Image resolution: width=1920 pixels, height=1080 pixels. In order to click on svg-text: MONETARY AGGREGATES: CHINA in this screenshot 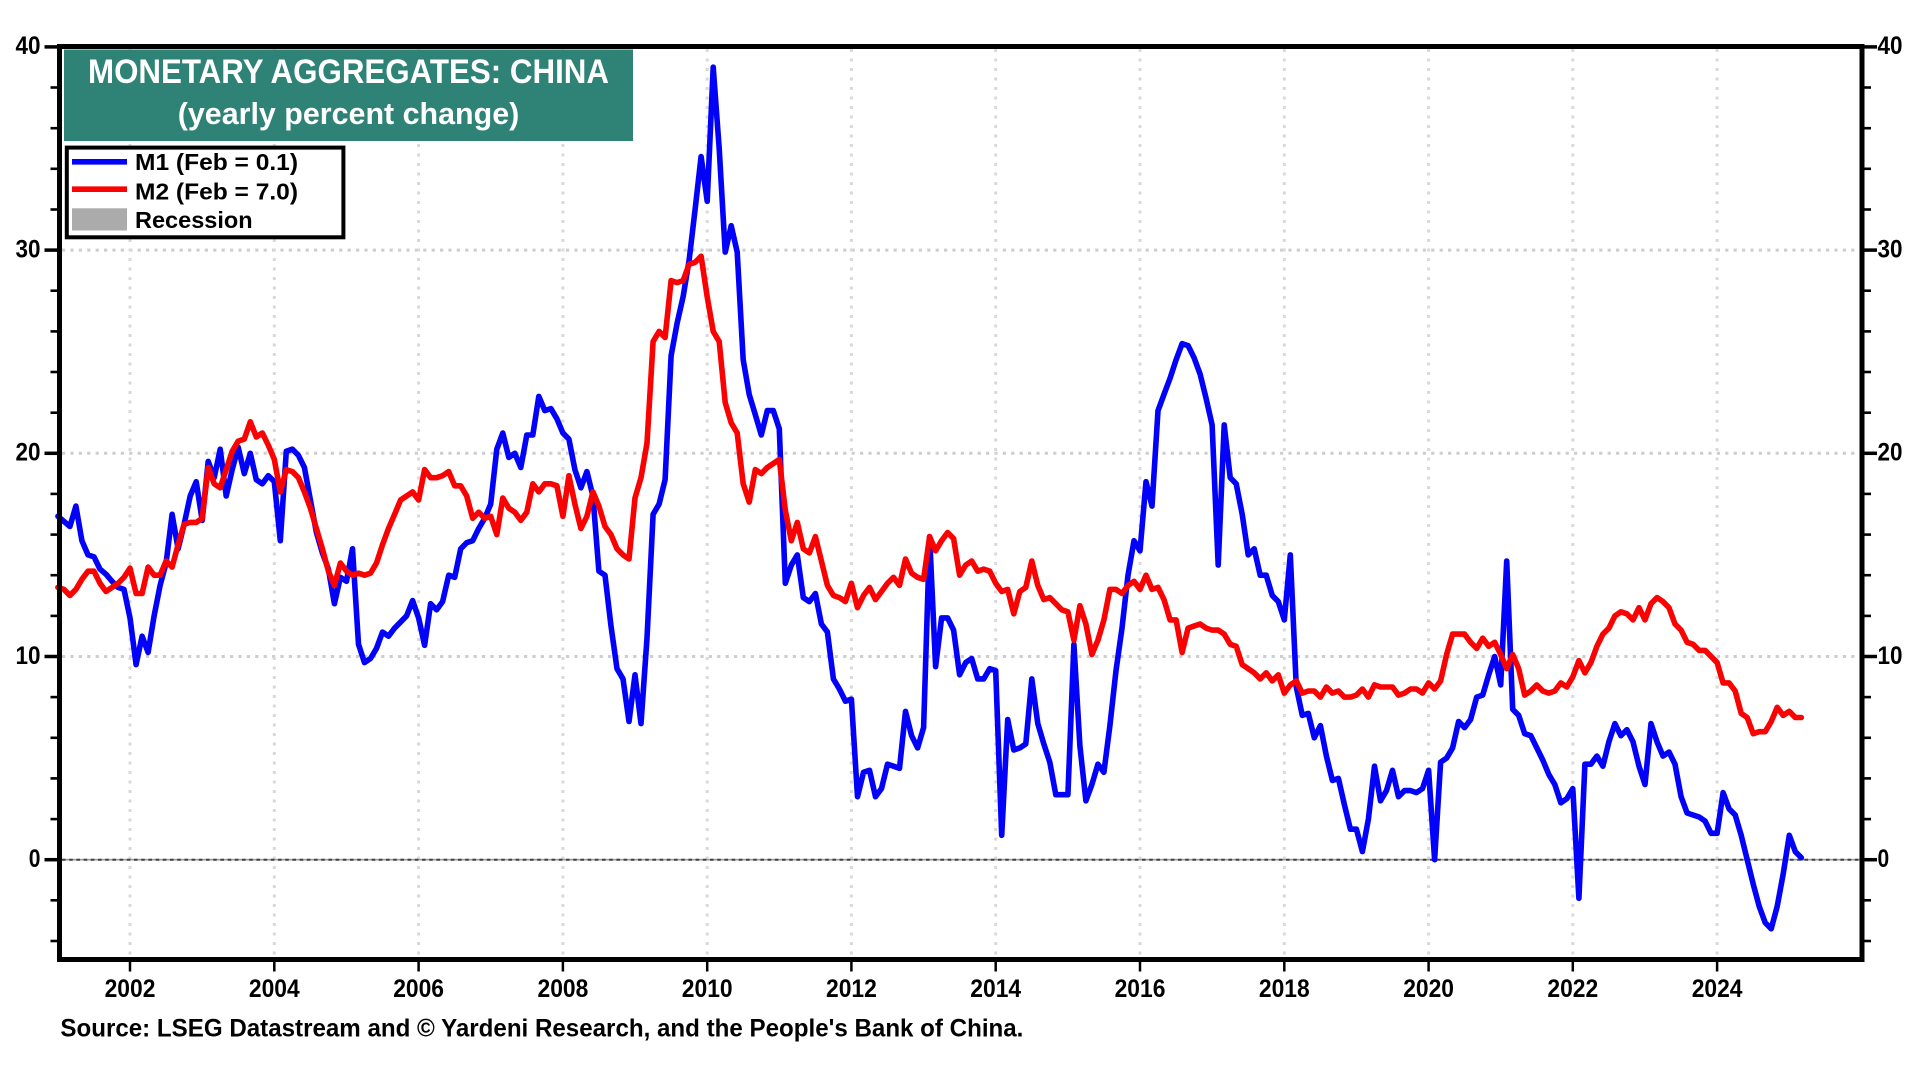, I will do `click(348, 72)`.